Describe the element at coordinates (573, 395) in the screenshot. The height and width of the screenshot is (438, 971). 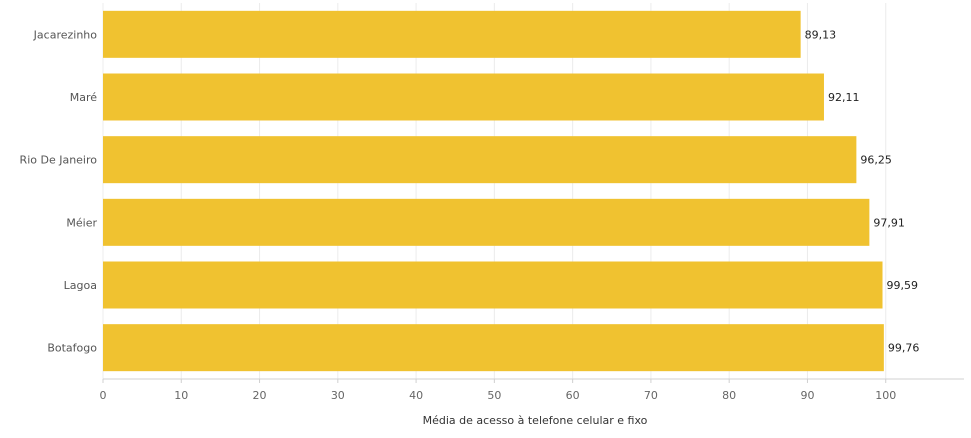
I see `x-tick-label: 60` at that location.